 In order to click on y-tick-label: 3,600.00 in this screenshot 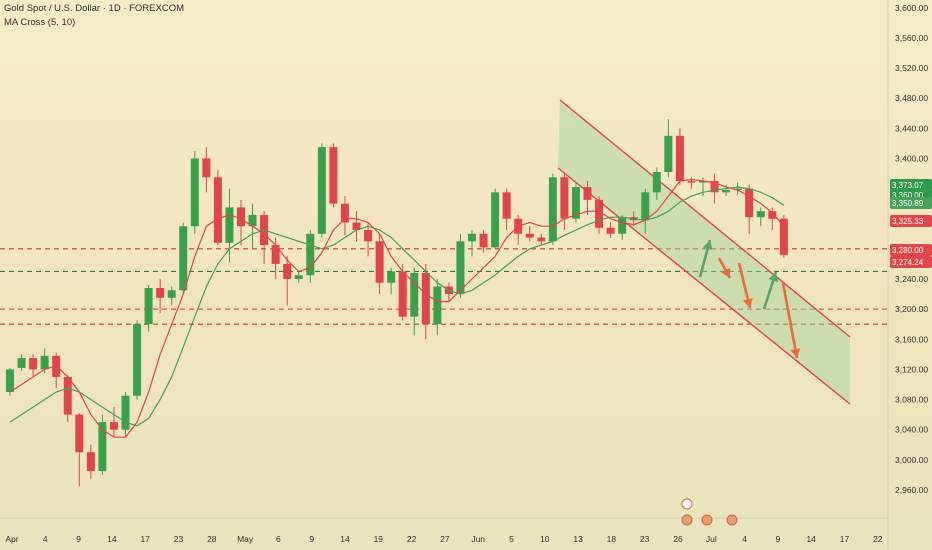, I will do `click(911, 8)`.